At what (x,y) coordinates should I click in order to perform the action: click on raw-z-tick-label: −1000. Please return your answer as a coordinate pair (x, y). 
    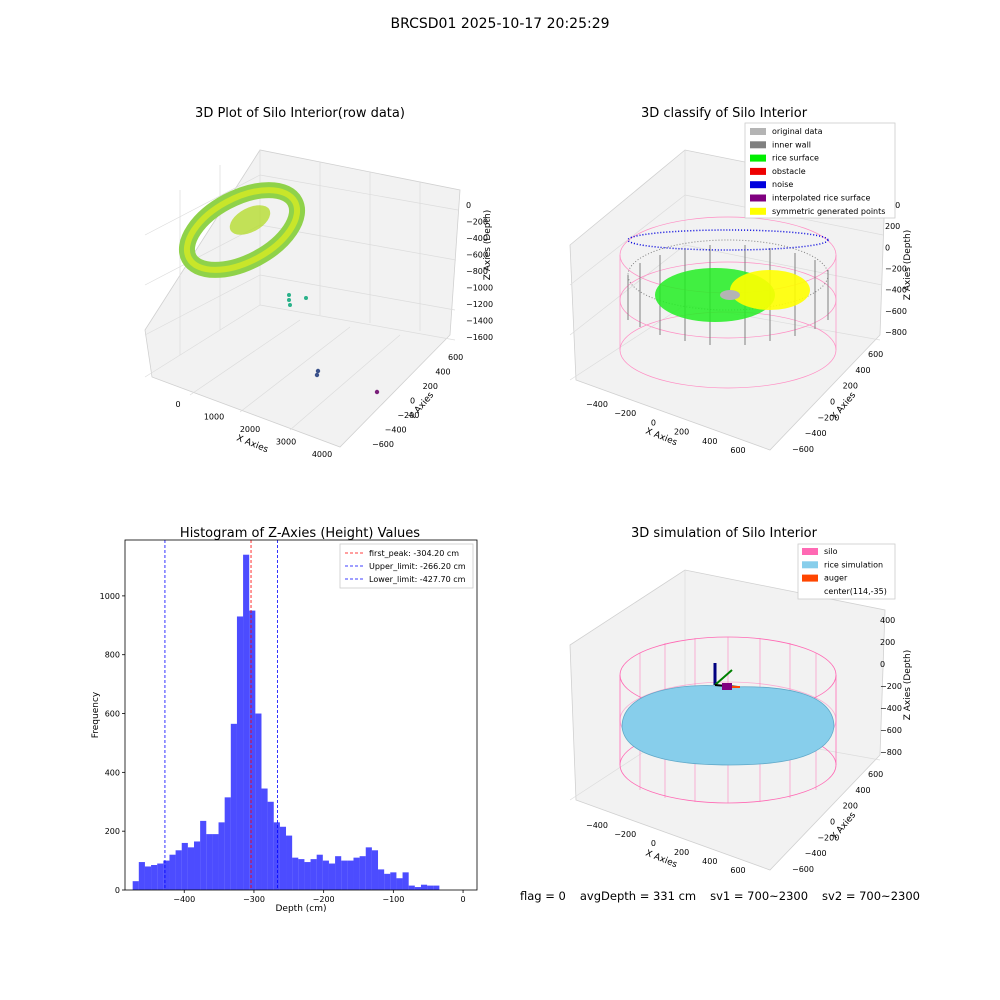
    Looking at the image, I should click on (479, 288).